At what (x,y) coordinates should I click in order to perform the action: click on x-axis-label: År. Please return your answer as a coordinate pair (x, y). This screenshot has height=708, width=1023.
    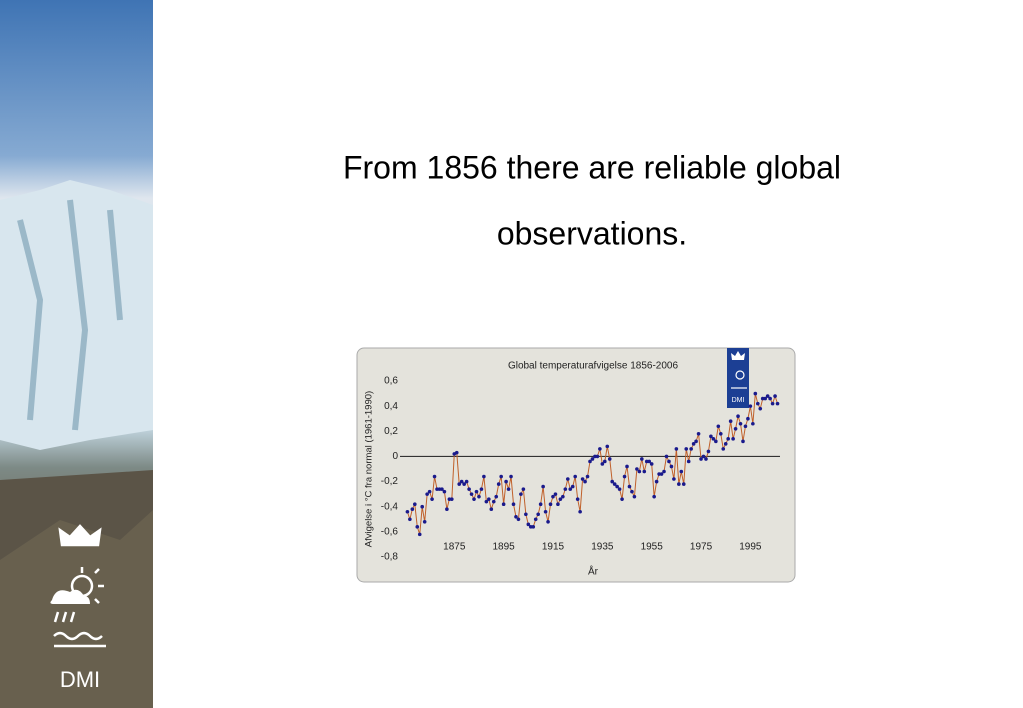
    Looking at the image, I should click on (593, 571).